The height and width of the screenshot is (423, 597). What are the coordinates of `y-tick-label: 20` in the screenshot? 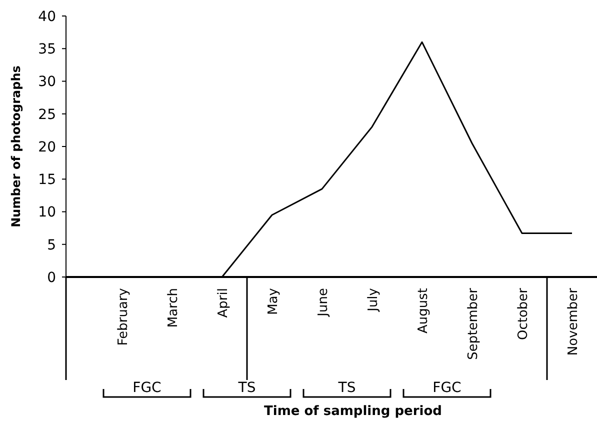 It's located at (47, 147).